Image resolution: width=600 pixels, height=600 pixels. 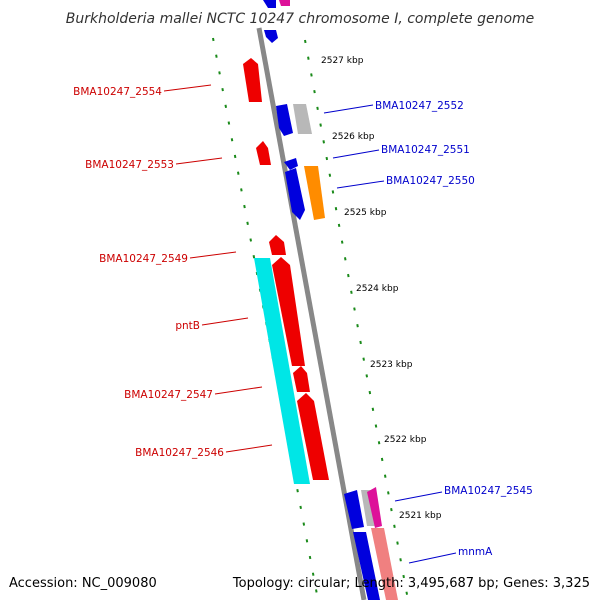 I want to click on gene-top-blue, so click(x=269, y=4).